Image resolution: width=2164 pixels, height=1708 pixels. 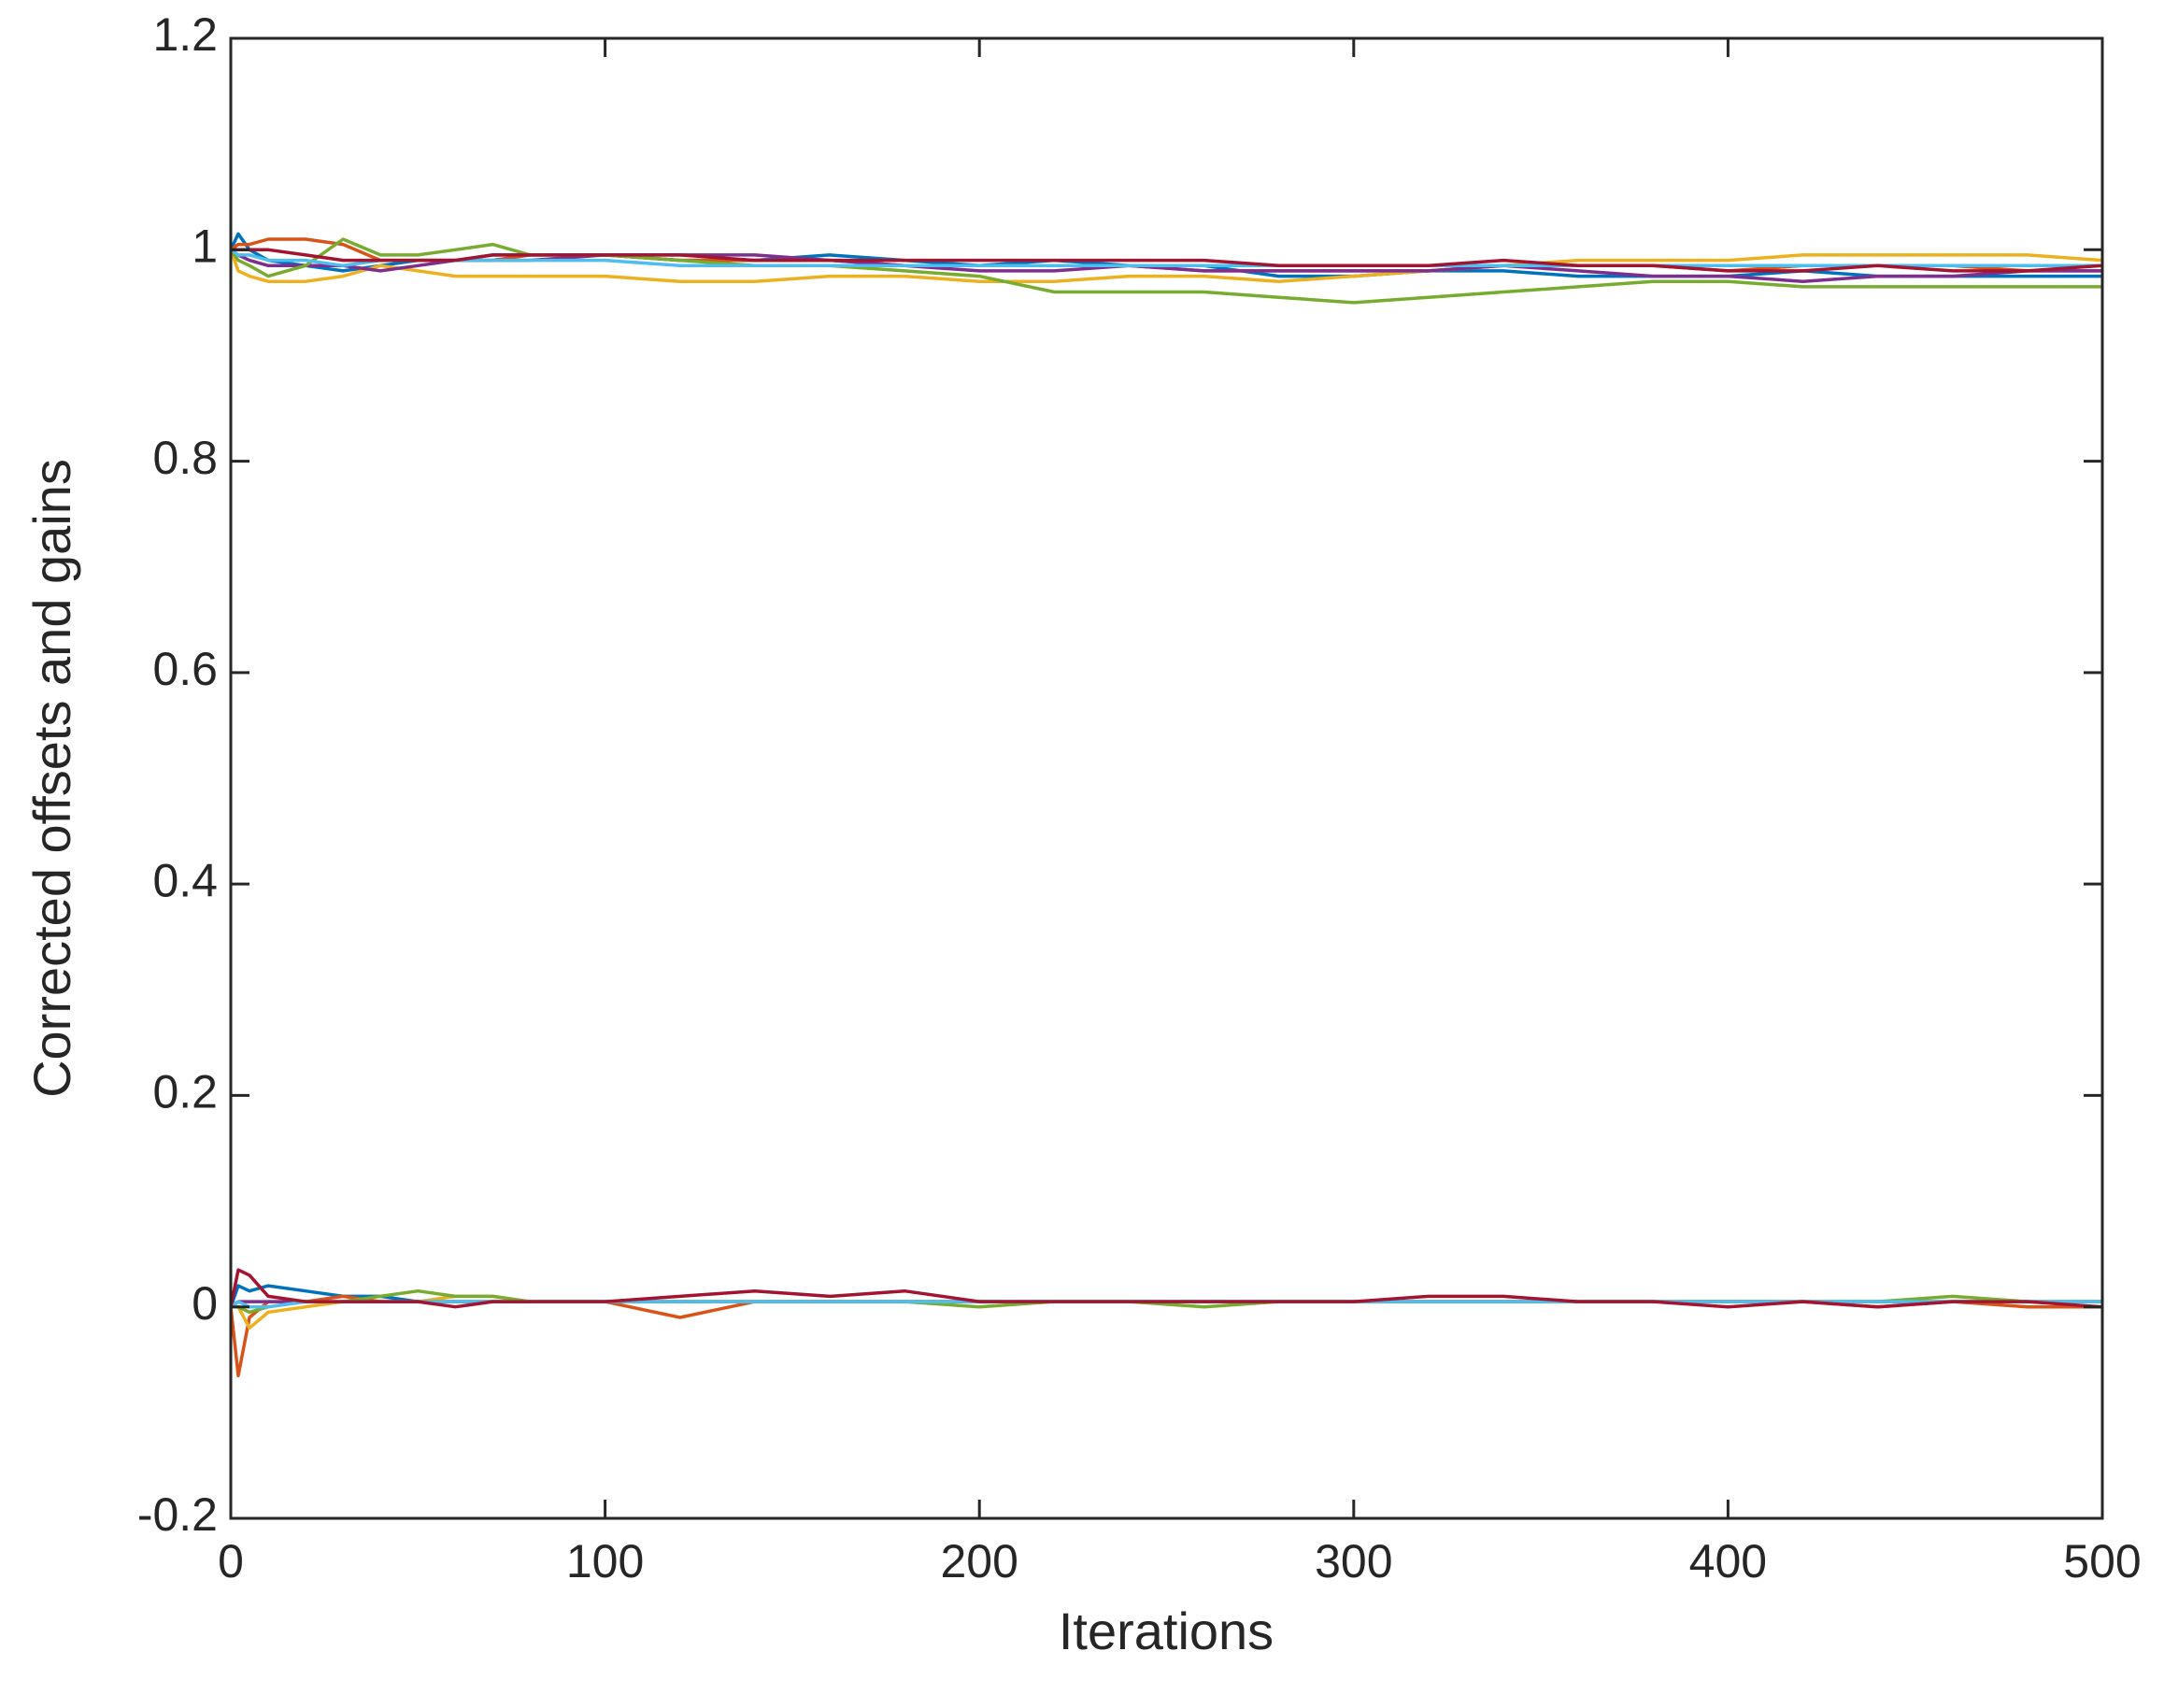 What do you see at coordinates (1353, 1561) in the screenshot?
I see `x-tick-label: 300` at bounding box center [1353, 1561].